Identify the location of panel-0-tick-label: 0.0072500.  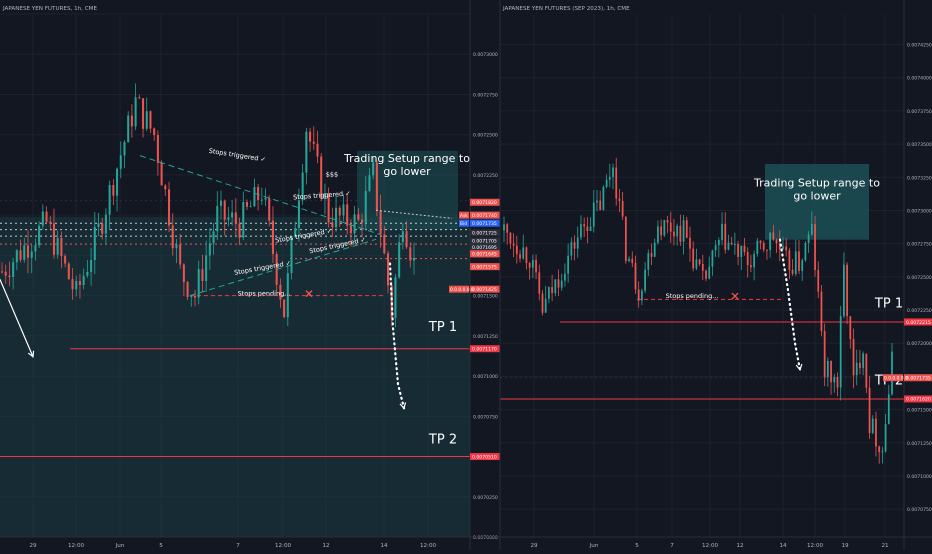
(485, 136).